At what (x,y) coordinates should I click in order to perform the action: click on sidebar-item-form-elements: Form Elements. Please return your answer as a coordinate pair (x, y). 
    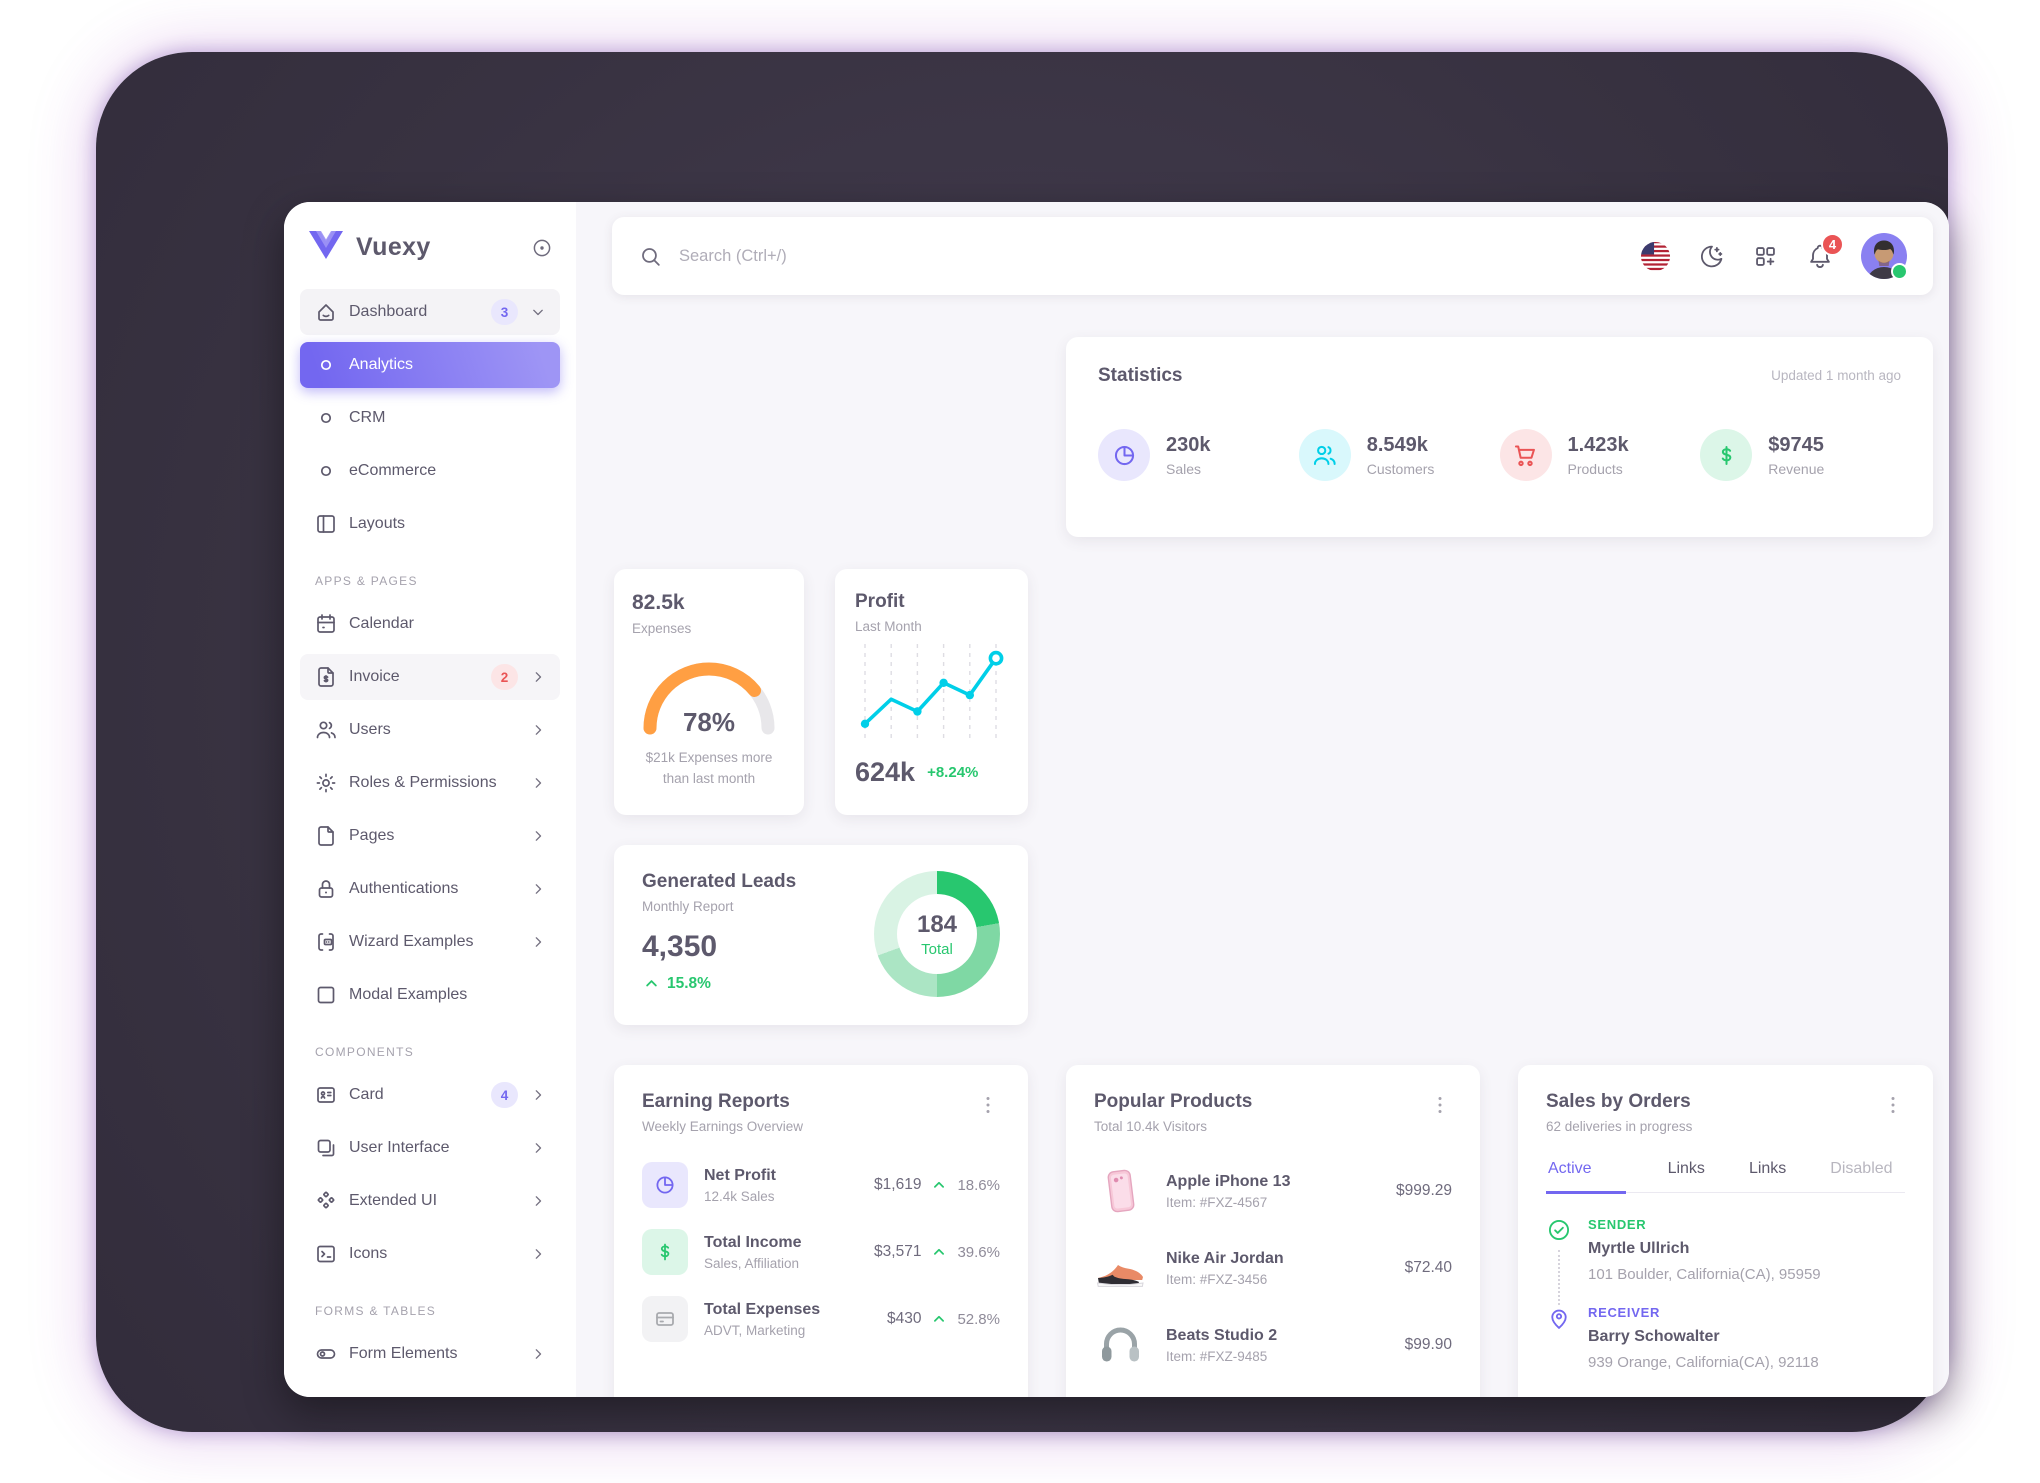
    Looking at the image, I should click on (430, 1354).